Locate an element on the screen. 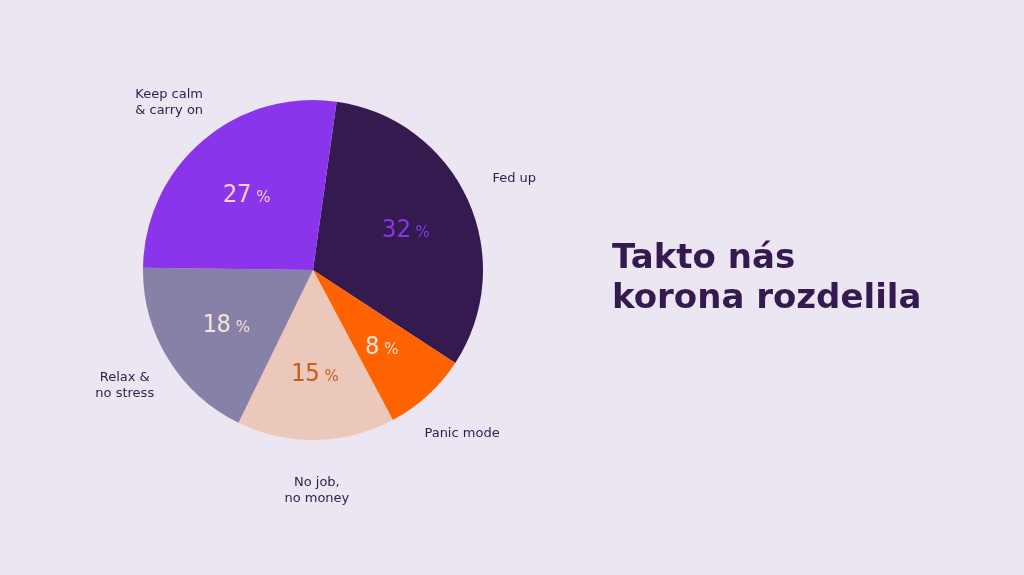 The height and width of the screenshot is (575, 1024). slice-label: Panic mode is located at coordinates (462, 432).